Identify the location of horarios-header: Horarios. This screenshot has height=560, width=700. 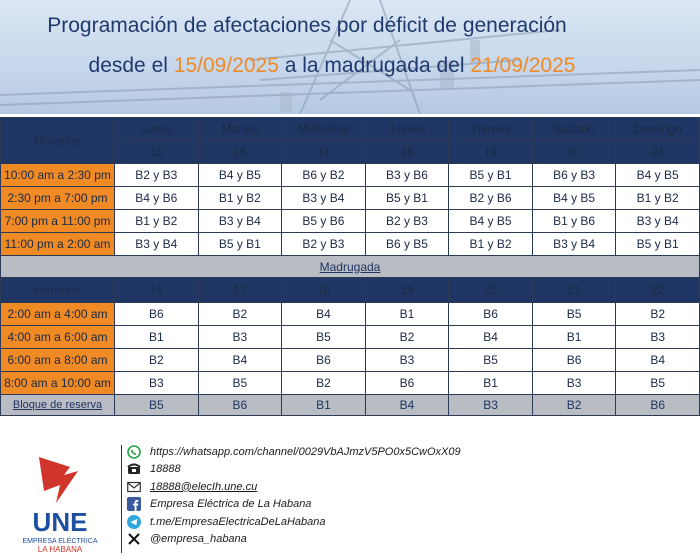
(57, 290).